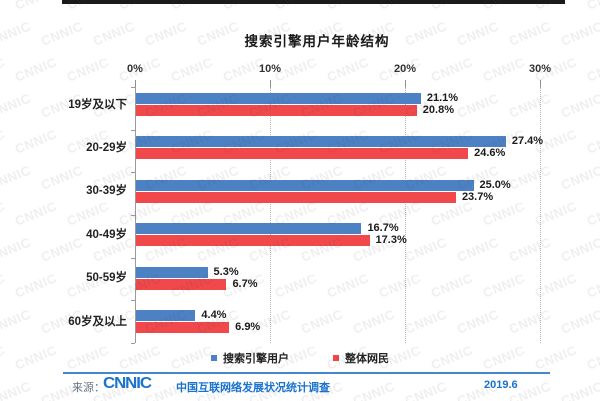  Describe the element at coordinates (490, 153) in the screenshot. I see `value-label: 24.6%` at that location.